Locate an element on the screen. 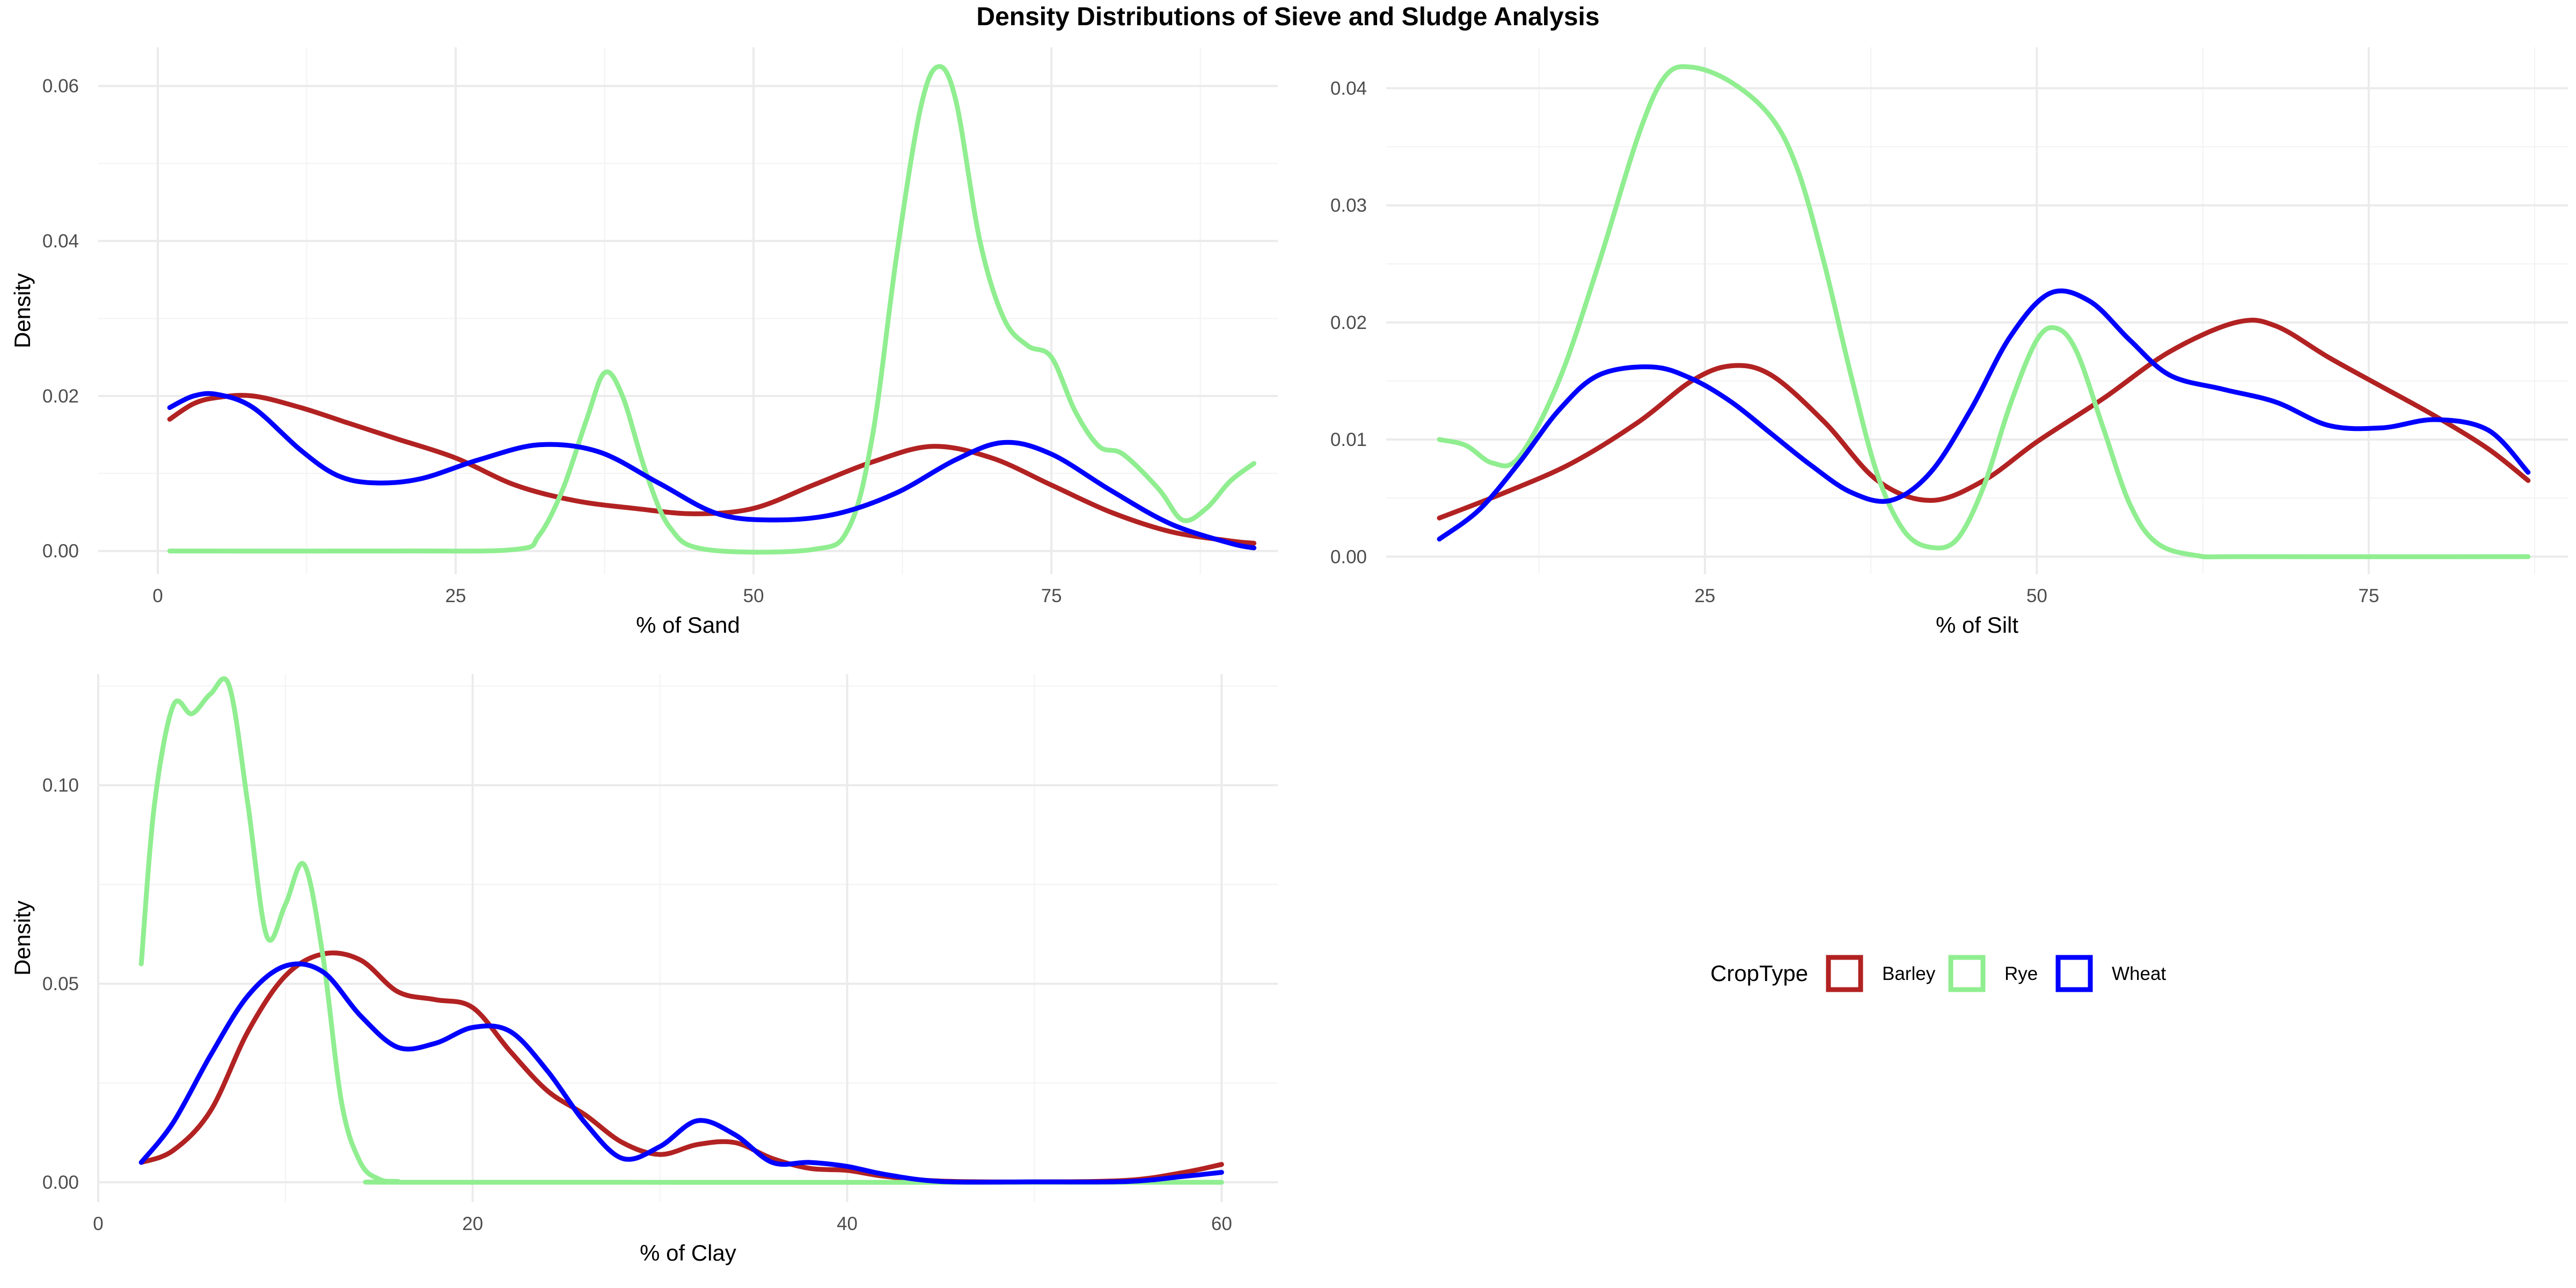 Image resolution: width=2576 pixels, height=1288 pixels. legend-title: CropType is located at coordinates (1759, 973).